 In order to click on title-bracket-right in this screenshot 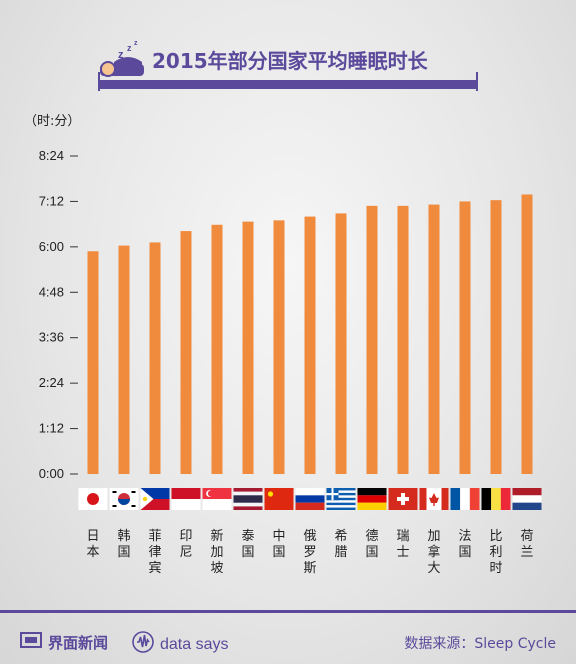, I will do `click(477, 81)`.